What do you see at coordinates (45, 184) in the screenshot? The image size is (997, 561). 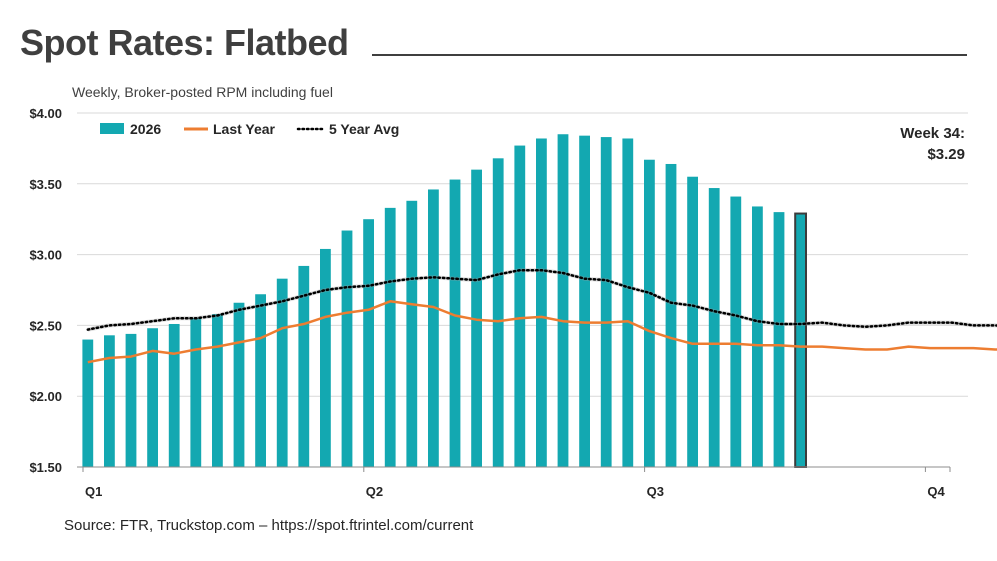 I see `y-tick-label: $3.50` at bounding box center [45, 184].